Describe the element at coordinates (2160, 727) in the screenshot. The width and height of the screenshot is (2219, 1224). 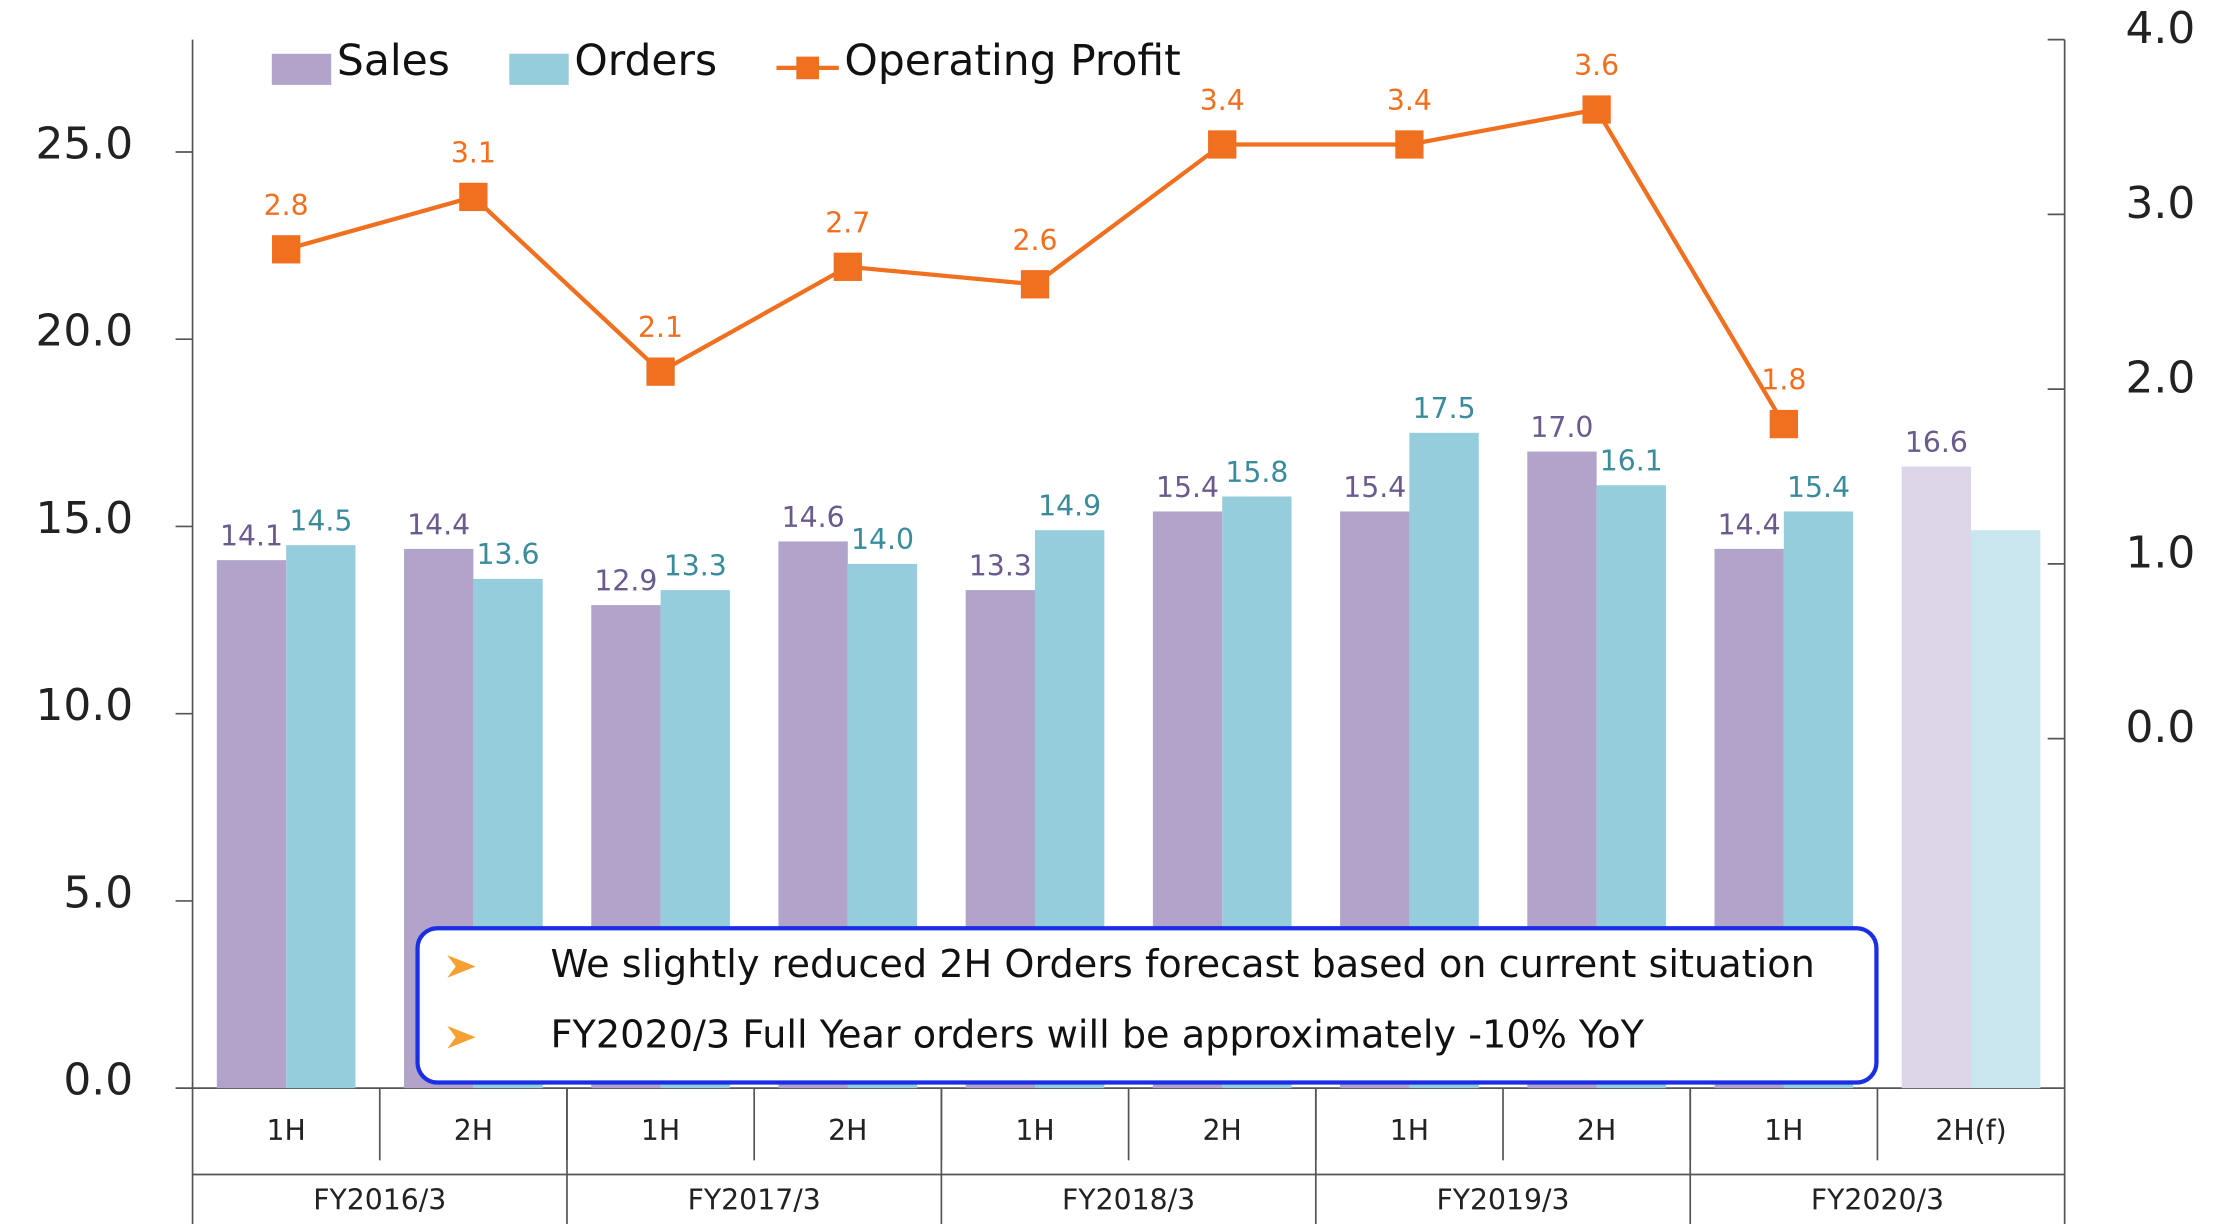
I see `y2-tick-label: 0.0` at that location.